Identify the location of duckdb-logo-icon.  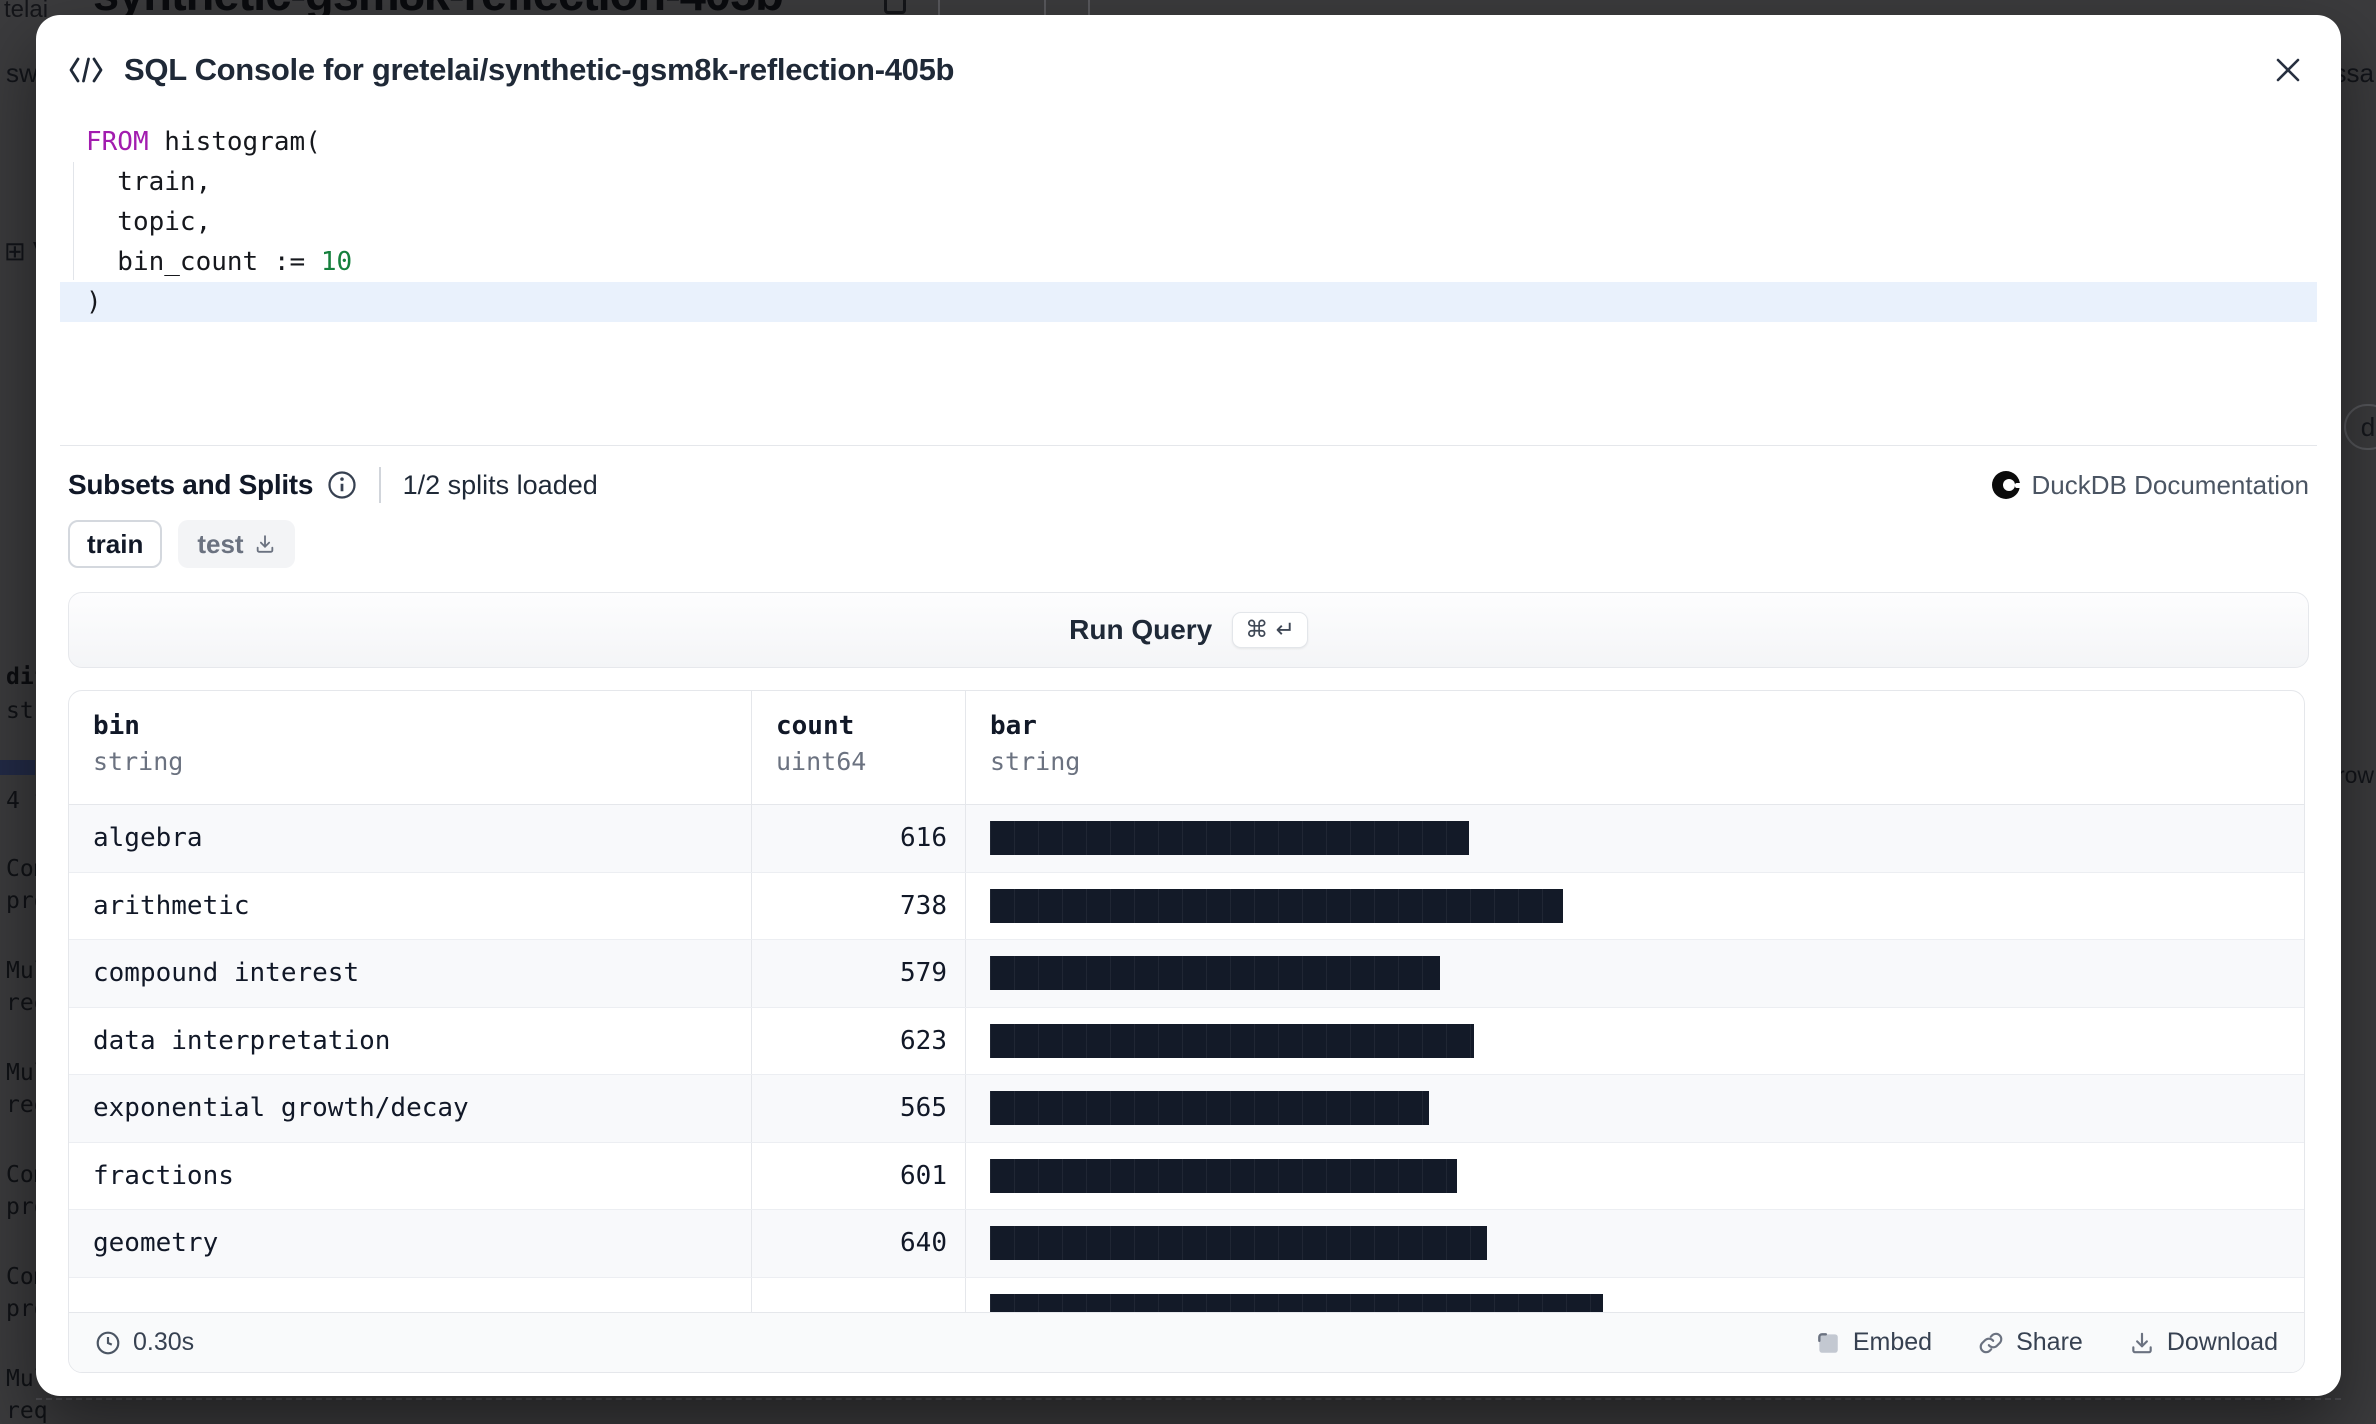
(2006, 485).